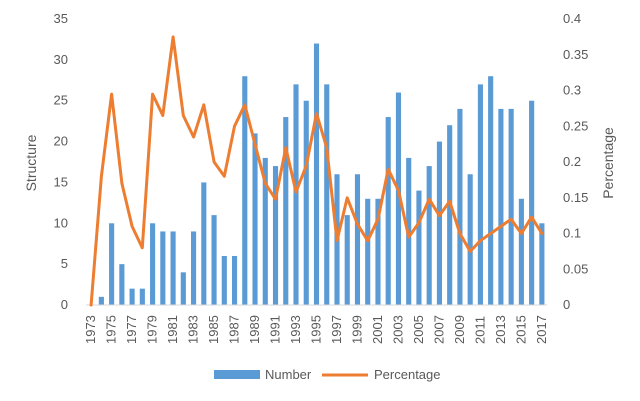 The width and height of the screenshot is (640, 401). What do you see at coordinates (61, 141) in the screenshot?
I see `y-tick-label: 20` at bounding box center [61, 141].